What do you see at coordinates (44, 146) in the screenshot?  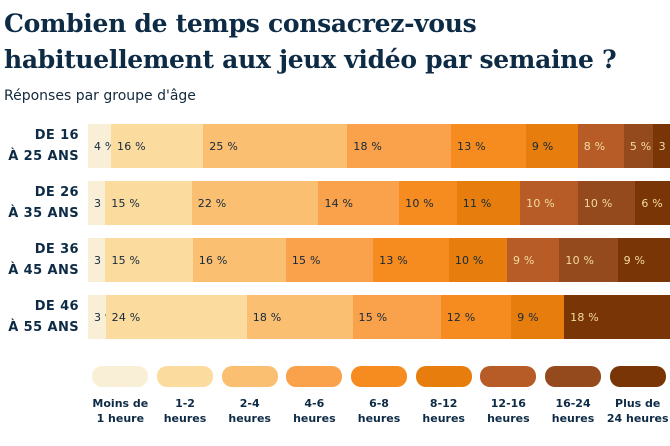 I see `age-group-label: DE 16 À 25 ANS` at bounding box center [44, 146].